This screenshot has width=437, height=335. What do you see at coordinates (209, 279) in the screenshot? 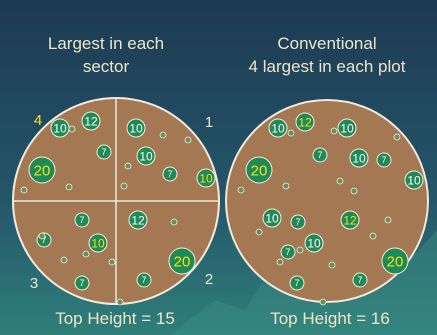
I see `sector-label-2: 2` at bounding box center [209, 279].